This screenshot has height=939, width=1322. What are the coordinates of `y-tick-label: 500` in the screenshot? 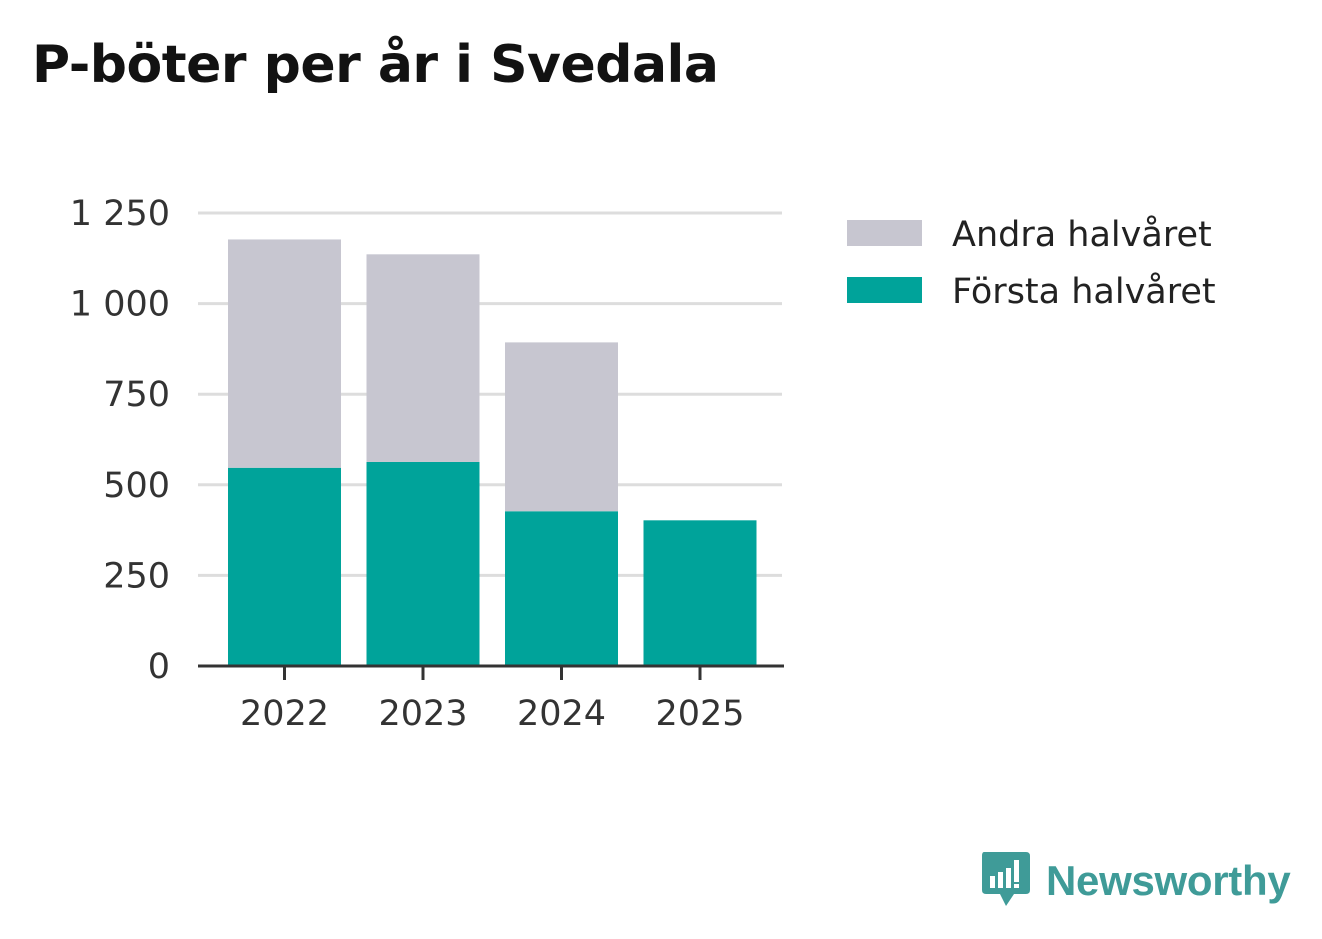 It's located at (136, 486).